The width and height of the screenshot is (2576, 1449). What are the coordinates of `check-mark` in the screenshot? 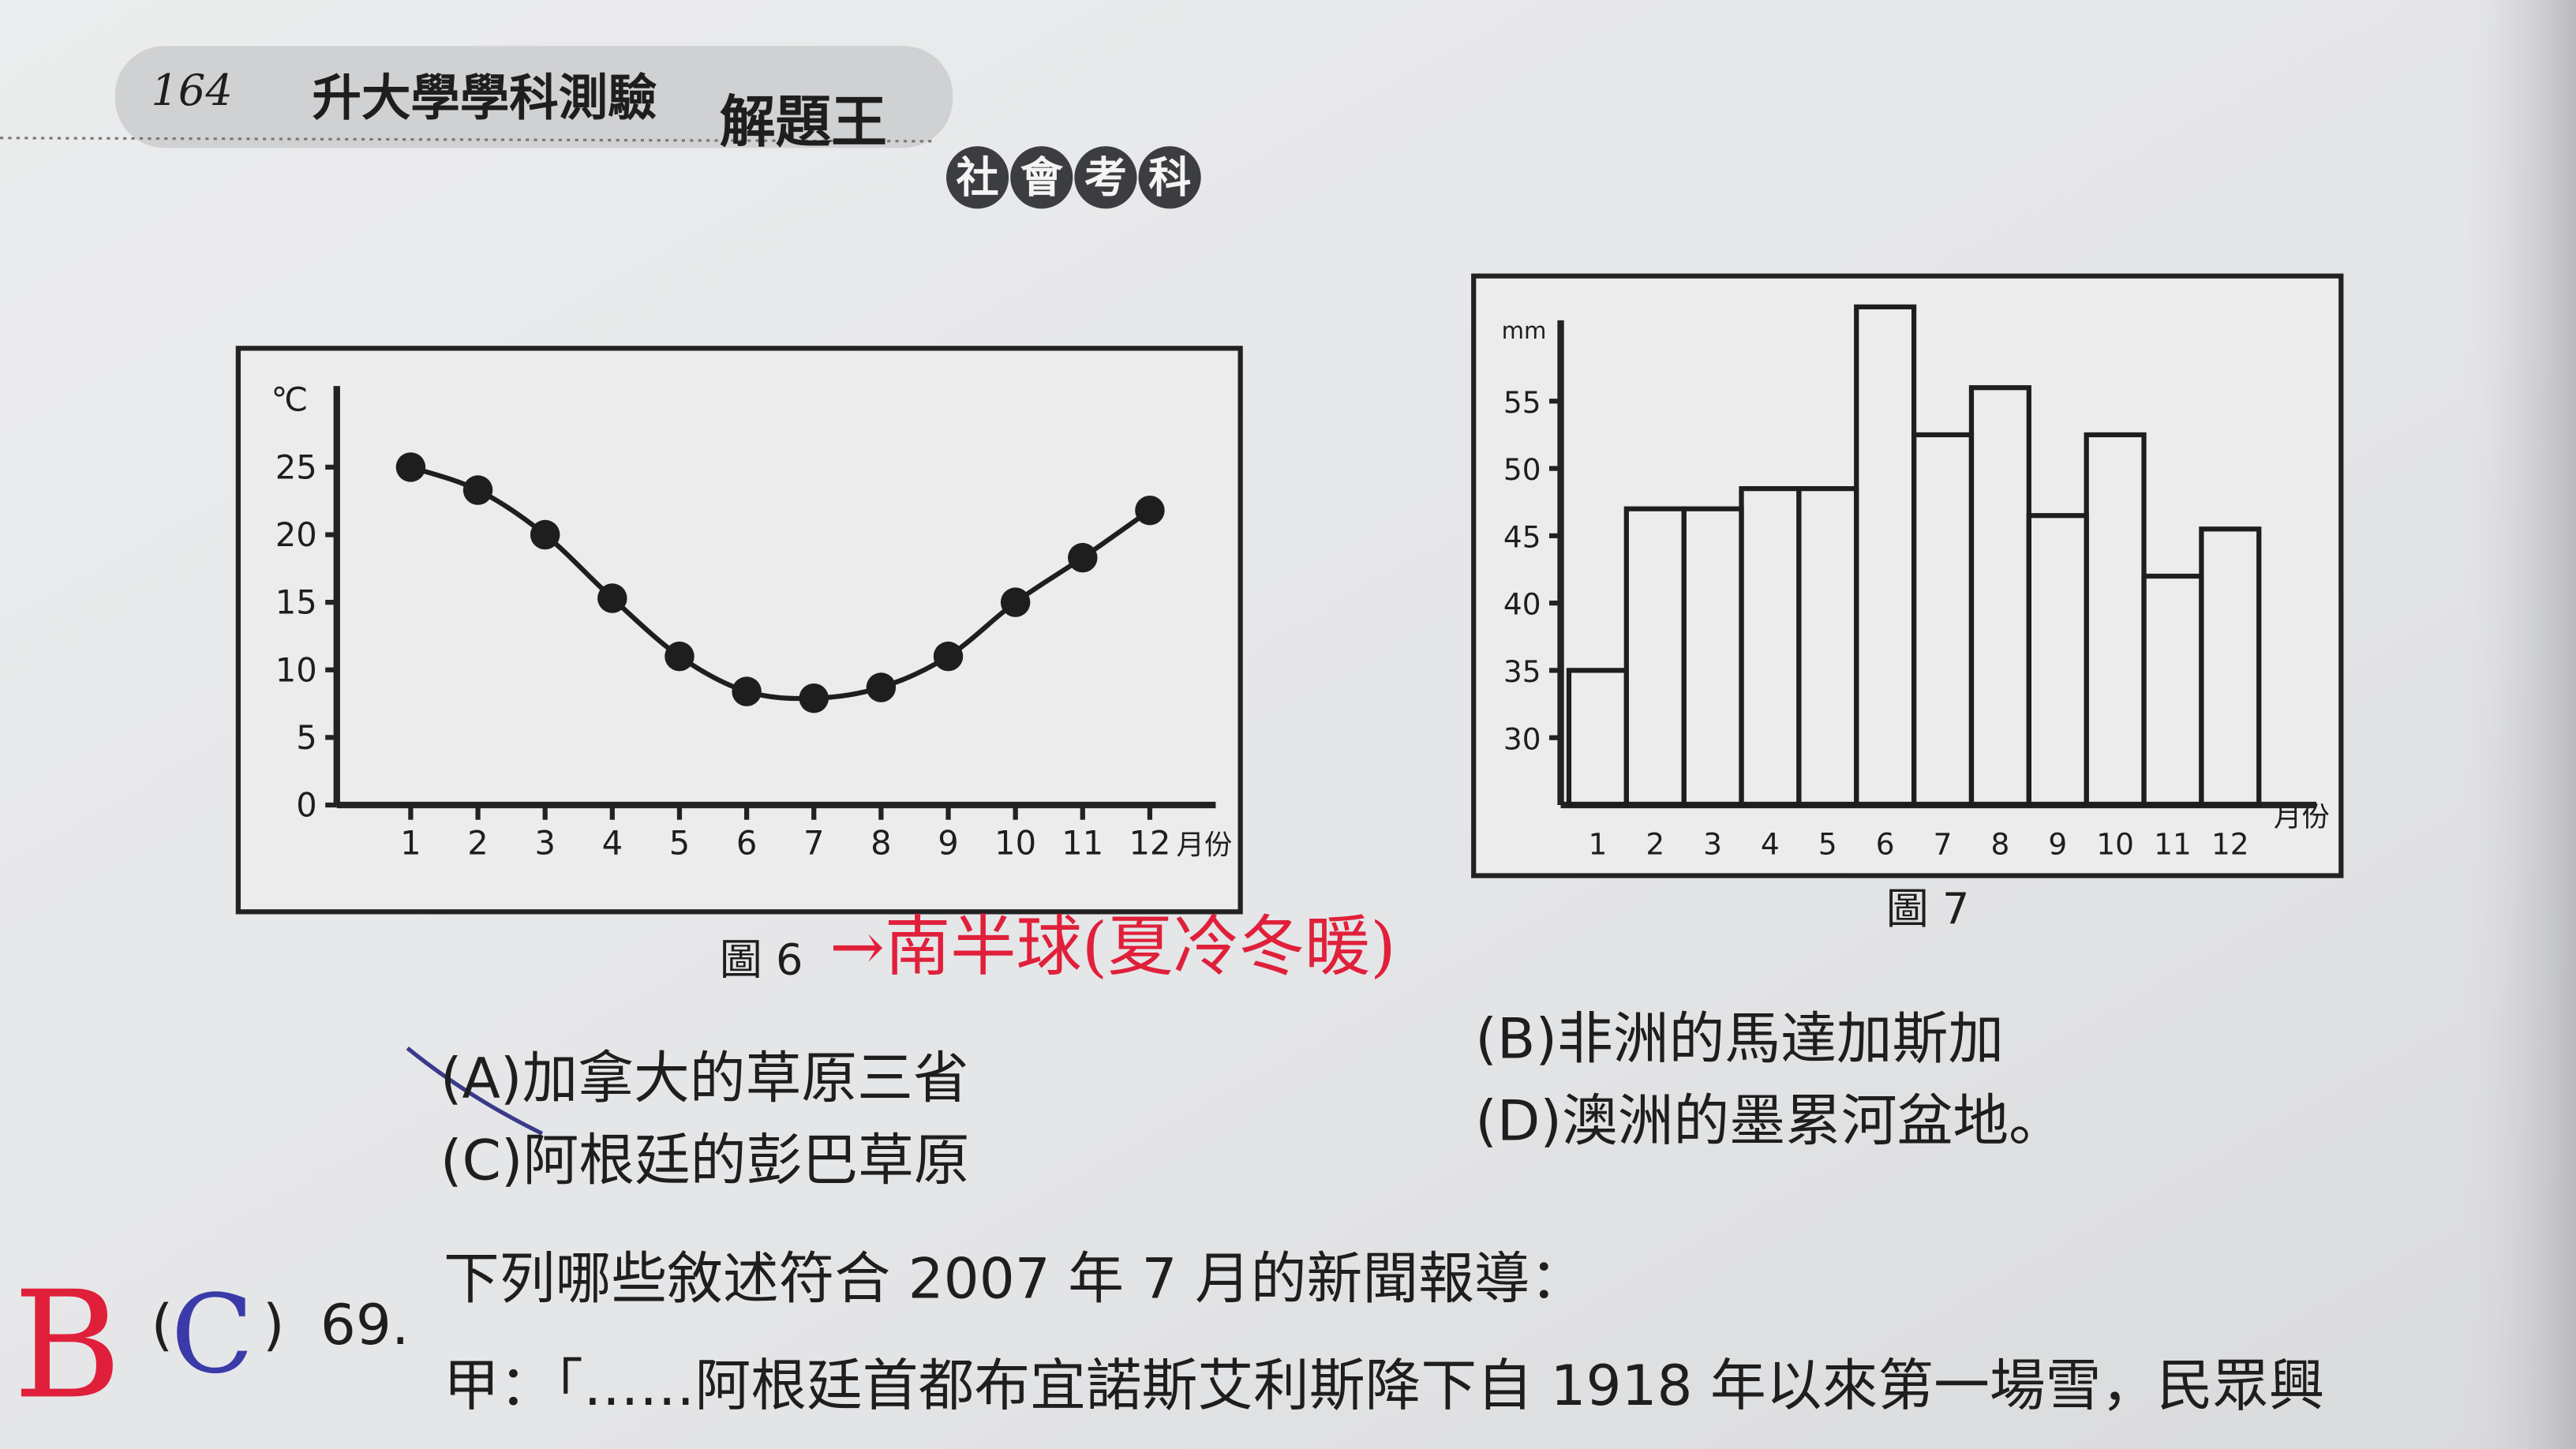 It's located at (475, 1091).